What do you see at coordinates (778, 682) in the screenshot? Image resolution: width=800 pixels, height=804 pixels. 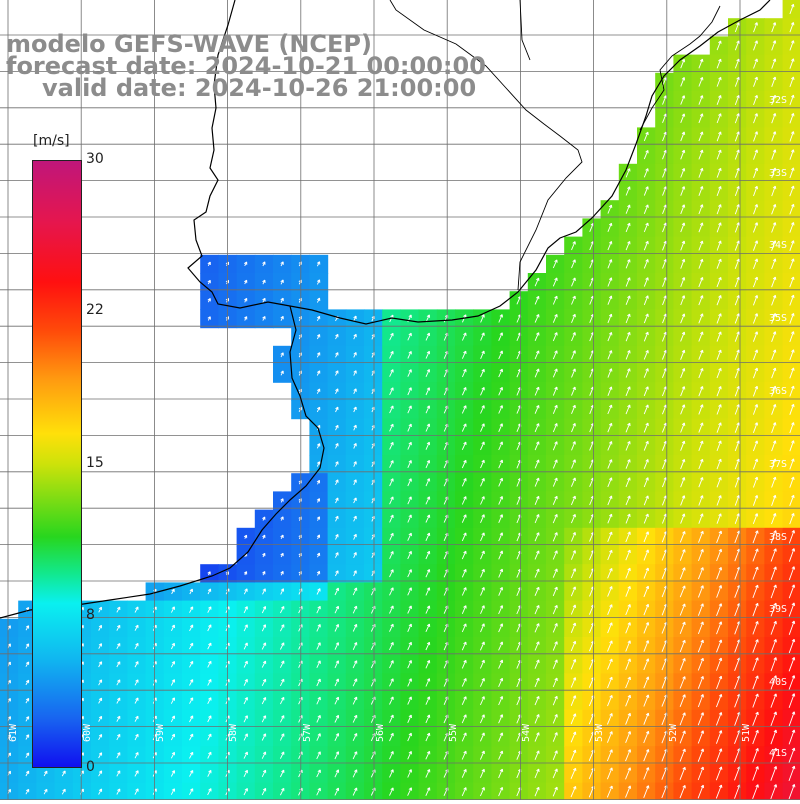 I see `lat-label-40s: 40S` at bounding box center [778, 682].